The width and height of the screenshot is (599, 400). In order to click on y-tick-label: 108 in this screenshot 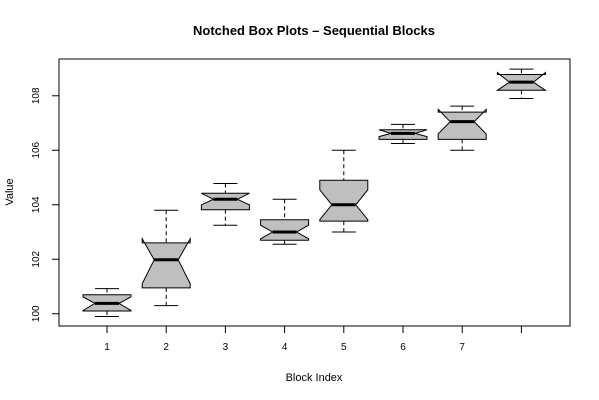, I will do `click(36, 95)`.